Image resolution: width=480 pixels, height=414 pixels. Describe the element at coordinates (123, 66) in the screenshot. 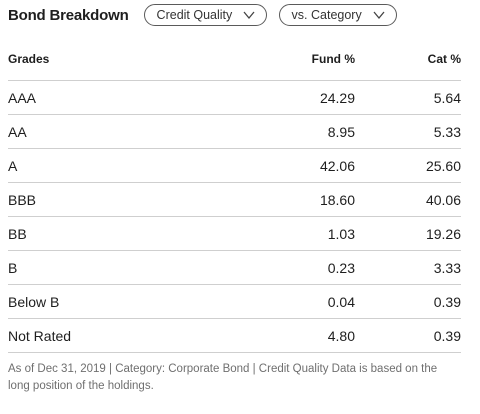

I see `column-header-grades: Grades` at that location.